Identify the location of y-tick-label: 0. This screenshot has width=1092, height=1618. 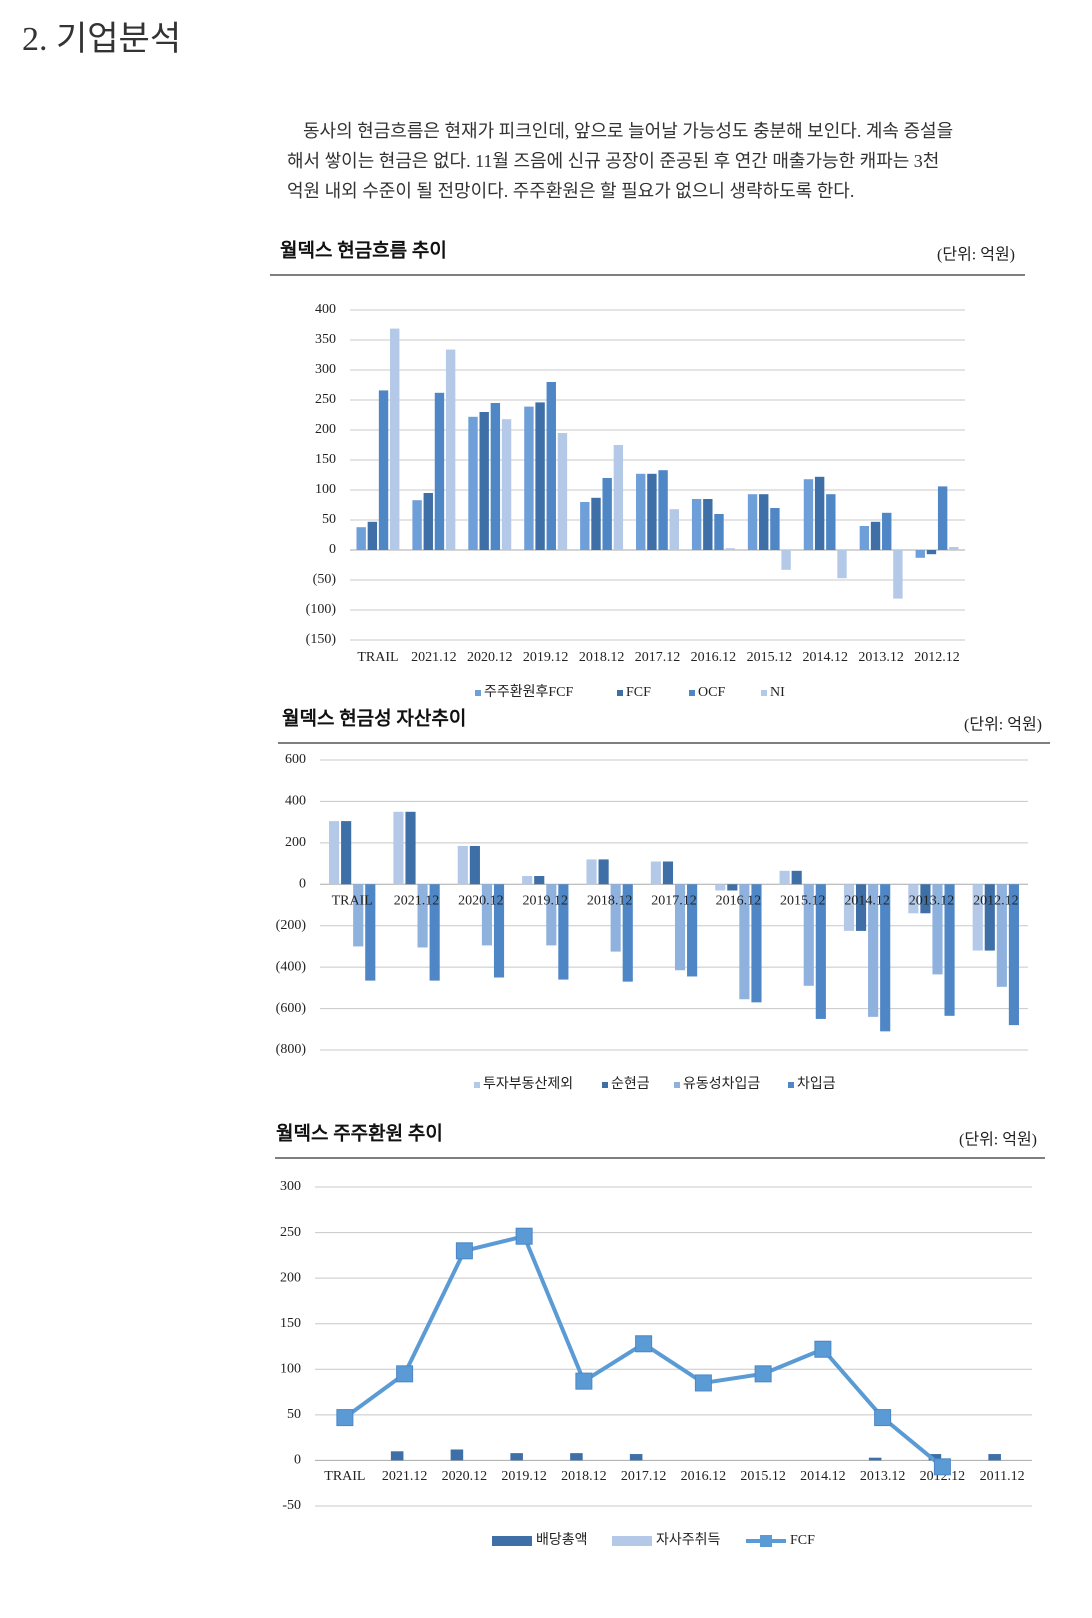
(297, 1460).